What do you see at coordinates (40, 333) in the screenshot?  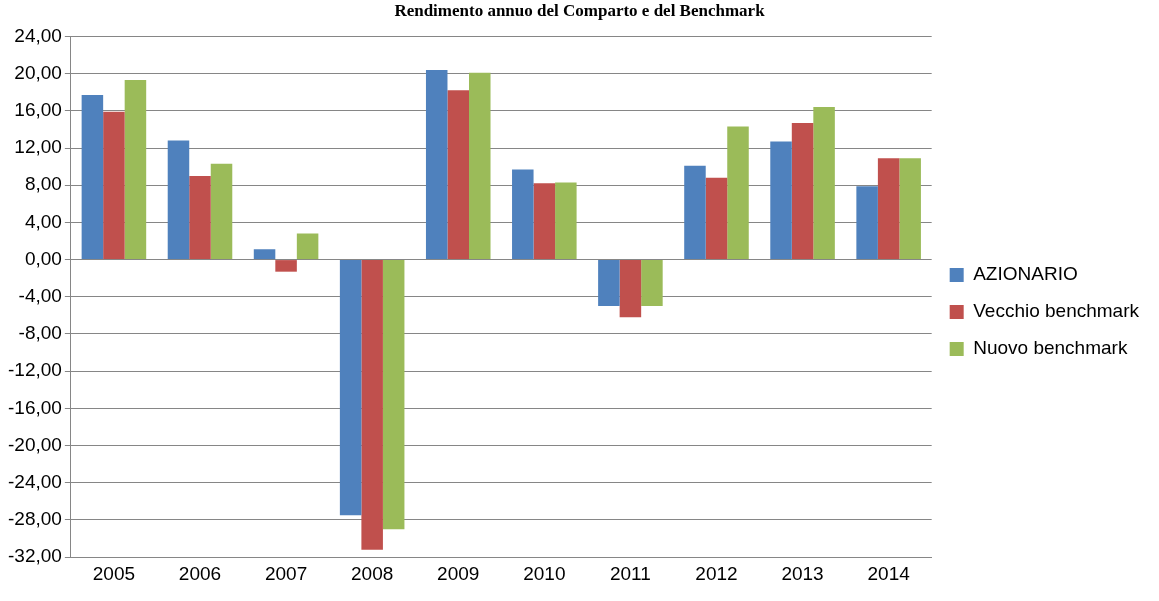 I see `y-tick-label: -8,00` at bounding box center [40, 333].